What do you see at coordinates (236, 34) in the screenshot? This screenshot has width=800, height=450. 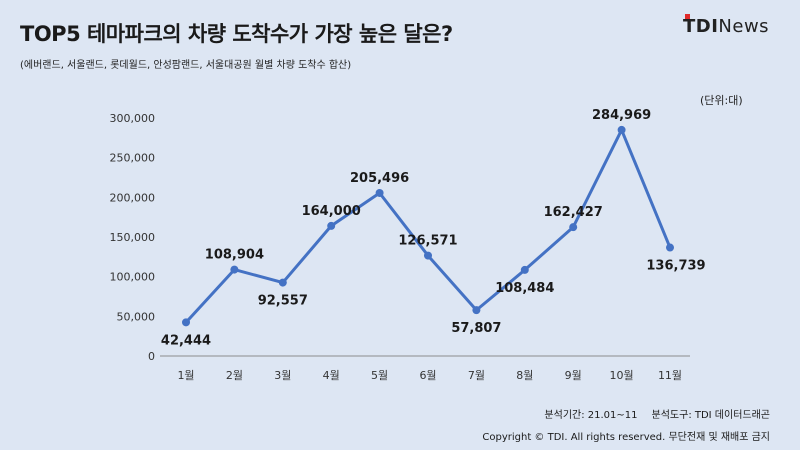 I see `chart-title: TOP5 테마파크의 차량 도착수가 가장 높은 달은?` at bounding box center [236, 34].